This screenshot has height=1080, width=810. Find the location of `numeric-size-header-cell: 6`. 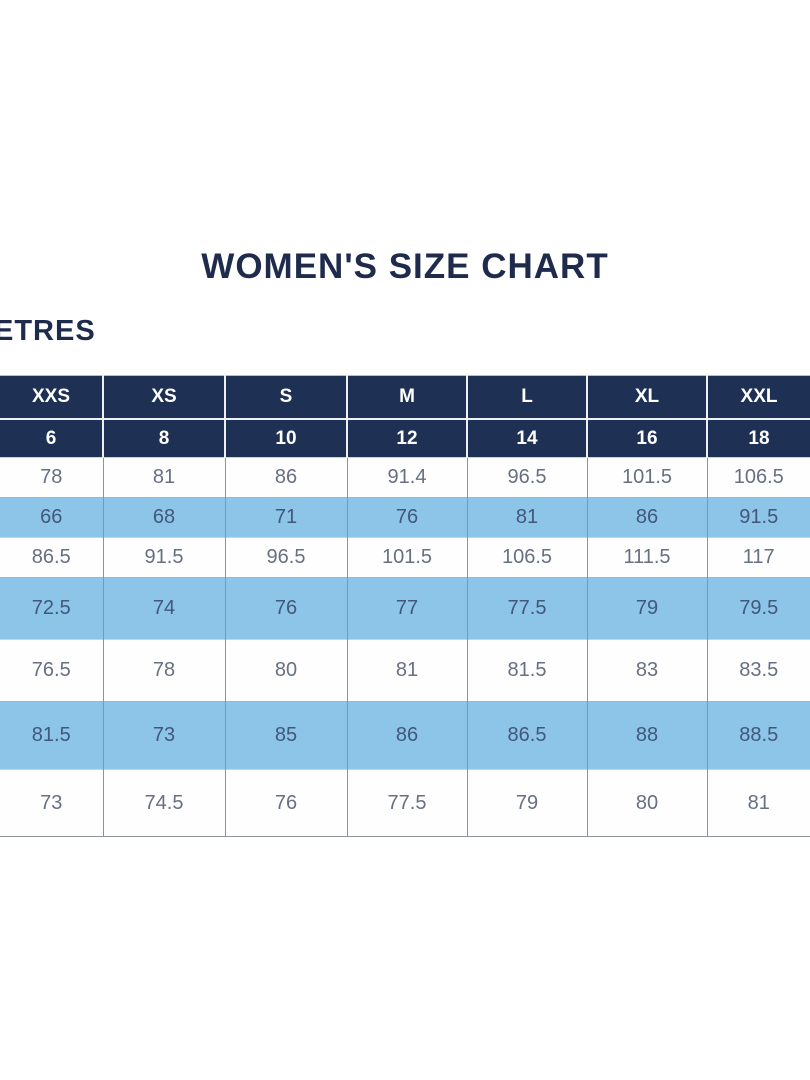

numeric-size-header-cell: 6 is located at coordinates (51, 438).